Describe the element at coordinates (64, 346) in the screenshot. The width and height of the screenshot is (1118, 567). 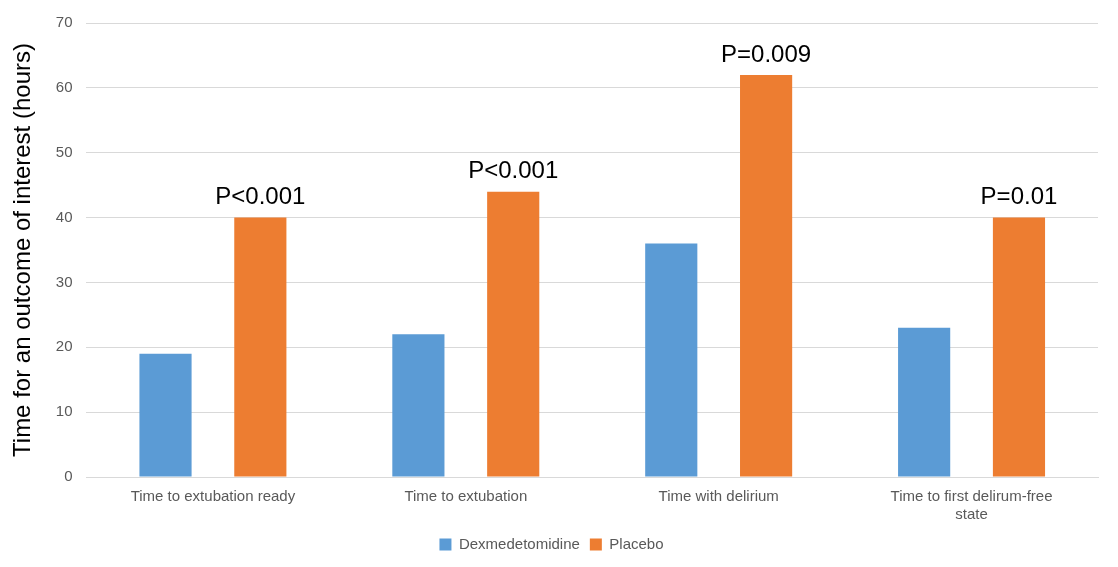
I see `y-tick-label: 20` at that location.